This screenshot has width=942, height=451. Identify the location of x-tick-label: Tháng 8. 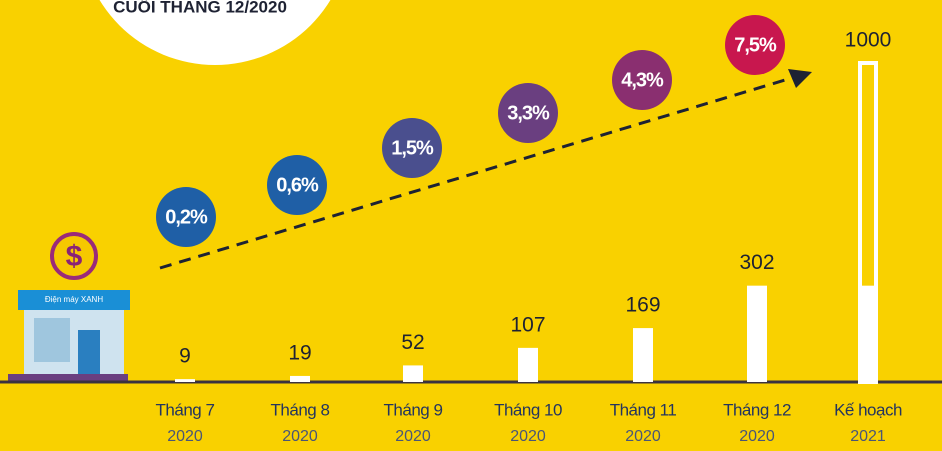
(300, 409).